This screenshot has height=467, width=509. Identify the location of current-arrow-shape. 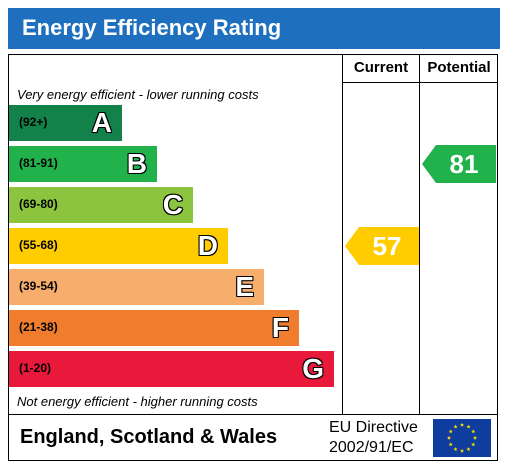
(382, 246).